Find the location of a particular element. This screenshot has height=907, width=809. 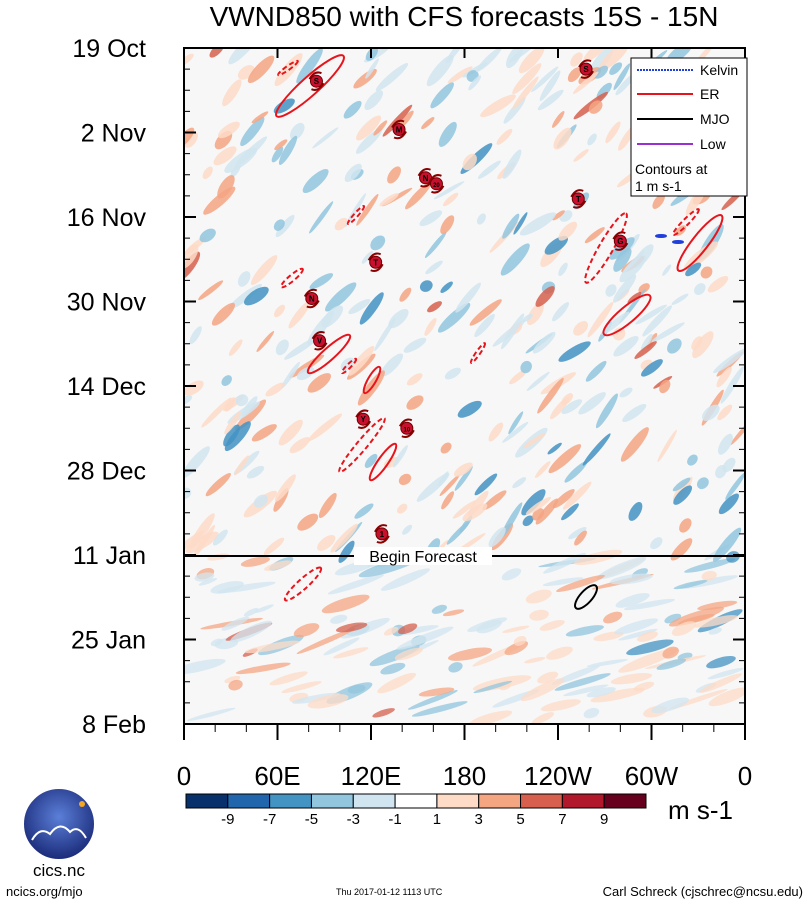

x-tick-label: 60W is located at coordinates (652, 776).